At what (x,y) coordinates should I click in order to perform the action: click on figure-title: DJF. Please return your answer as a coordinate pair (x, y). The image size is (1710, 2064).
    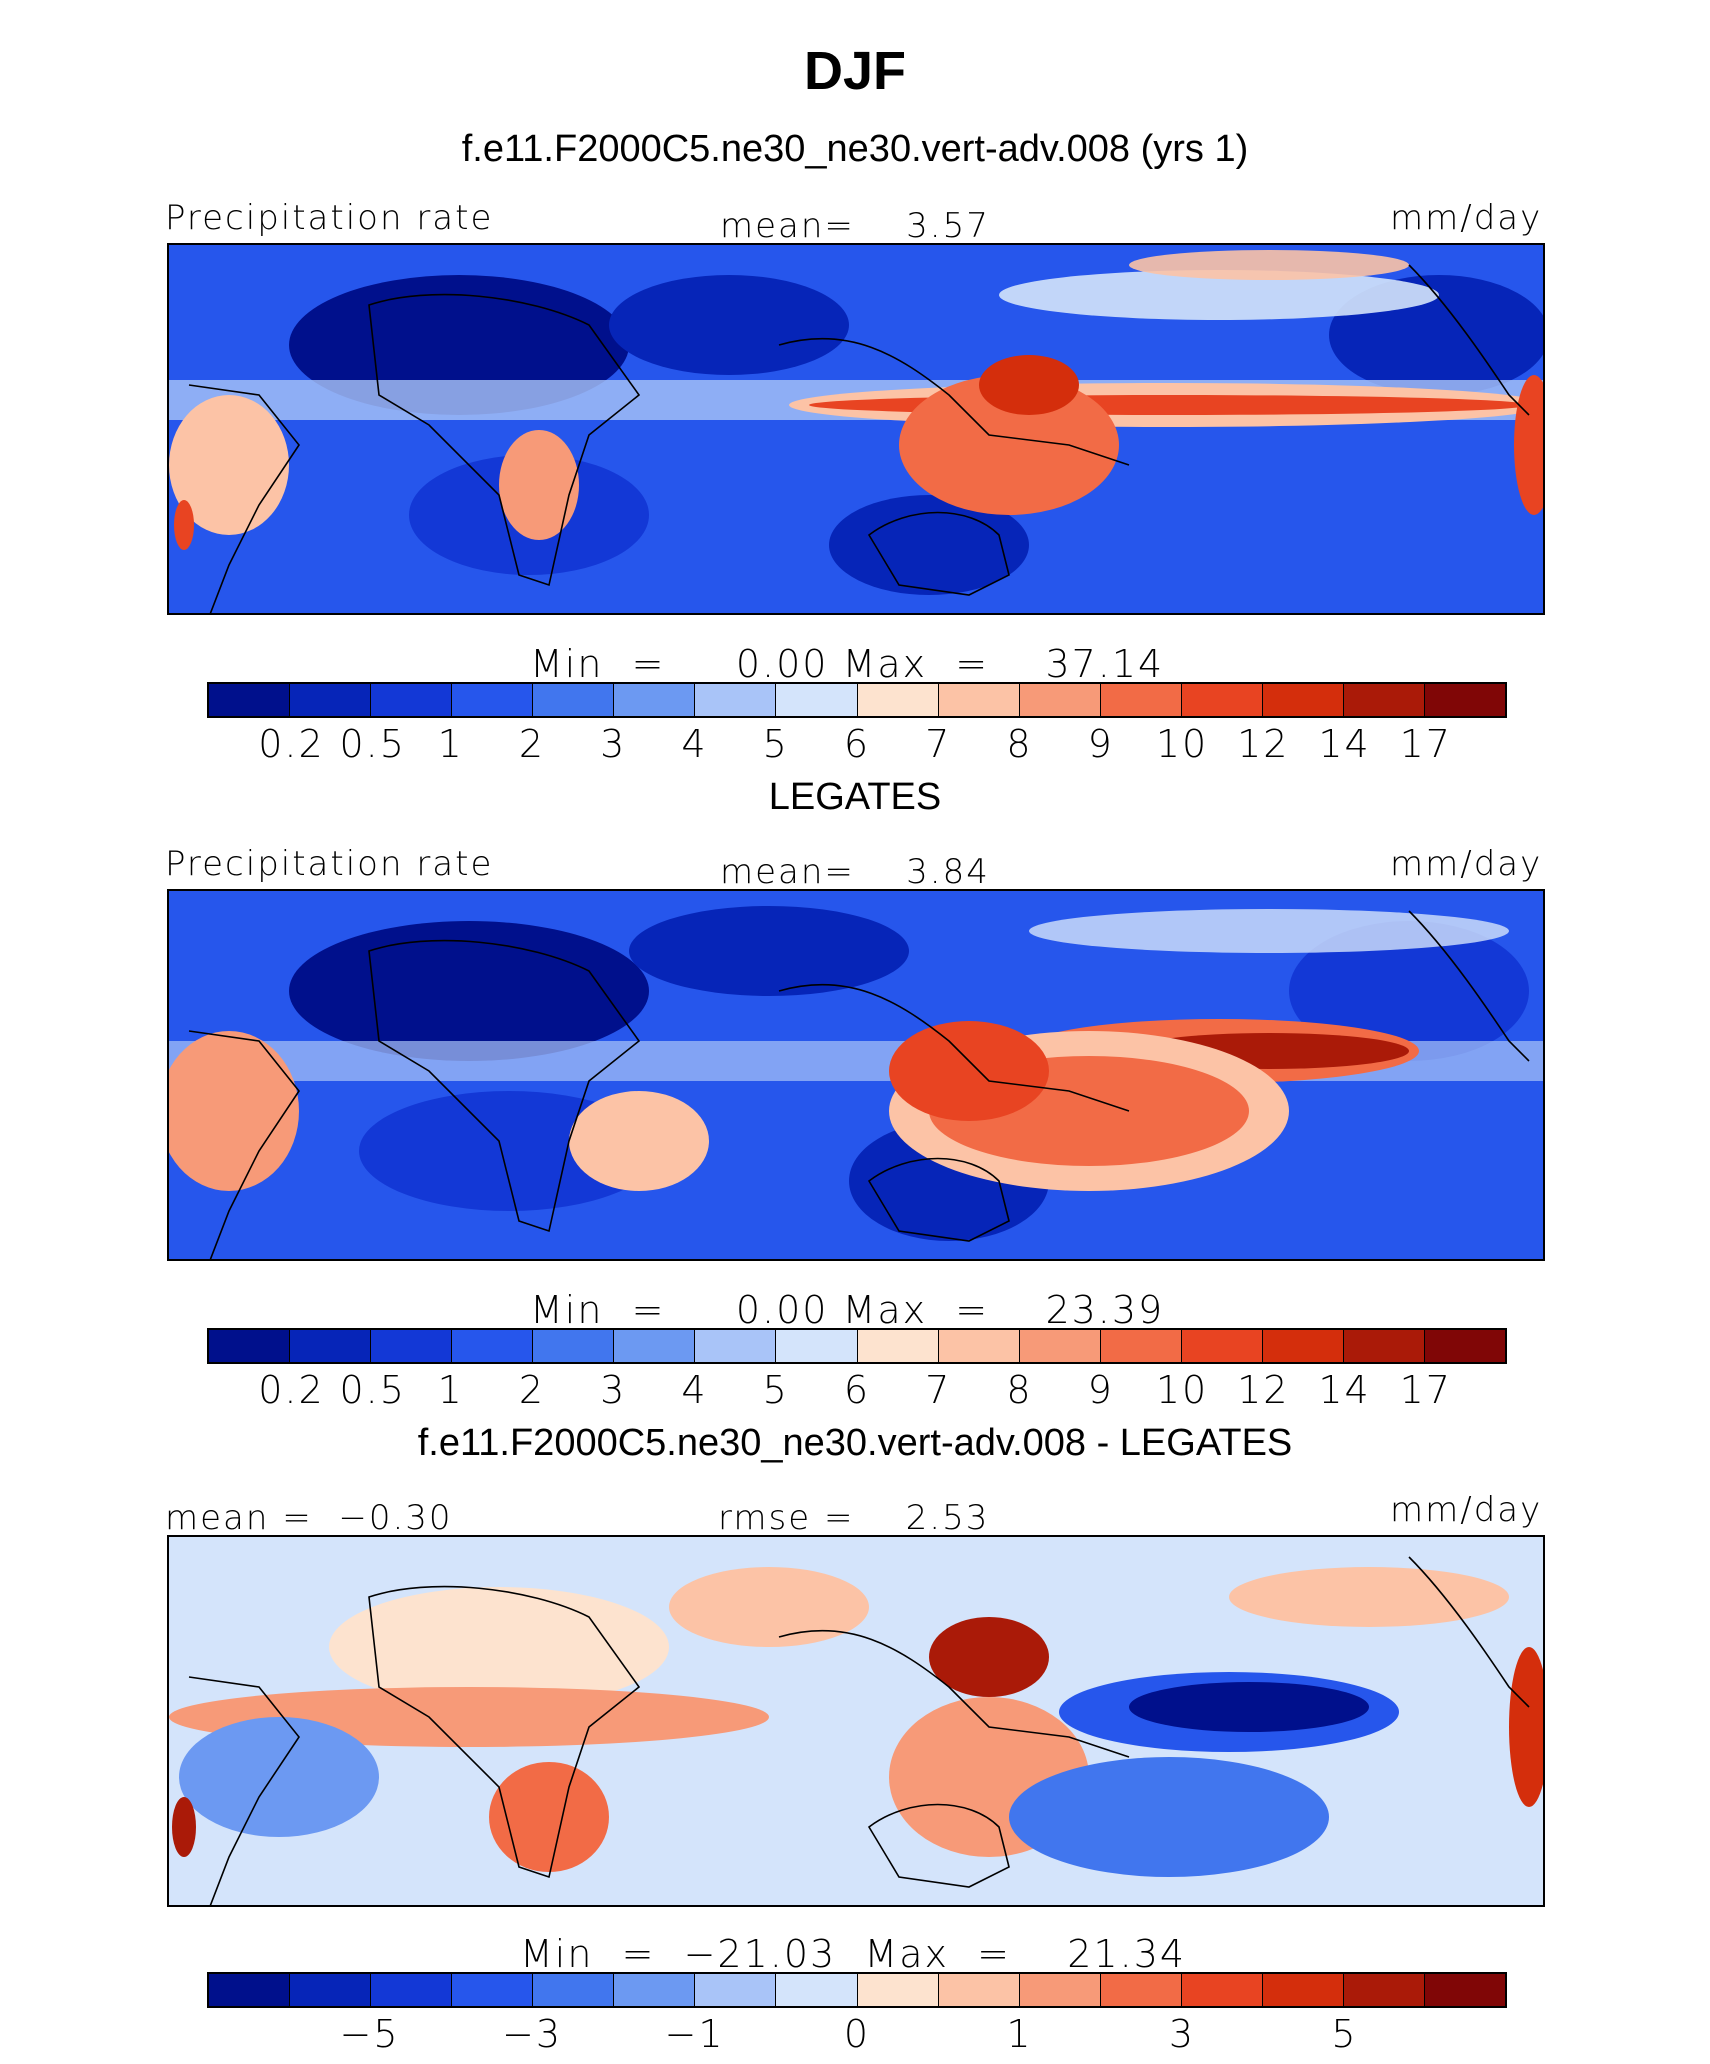
    Looking at the image, I should click on (854, 71).